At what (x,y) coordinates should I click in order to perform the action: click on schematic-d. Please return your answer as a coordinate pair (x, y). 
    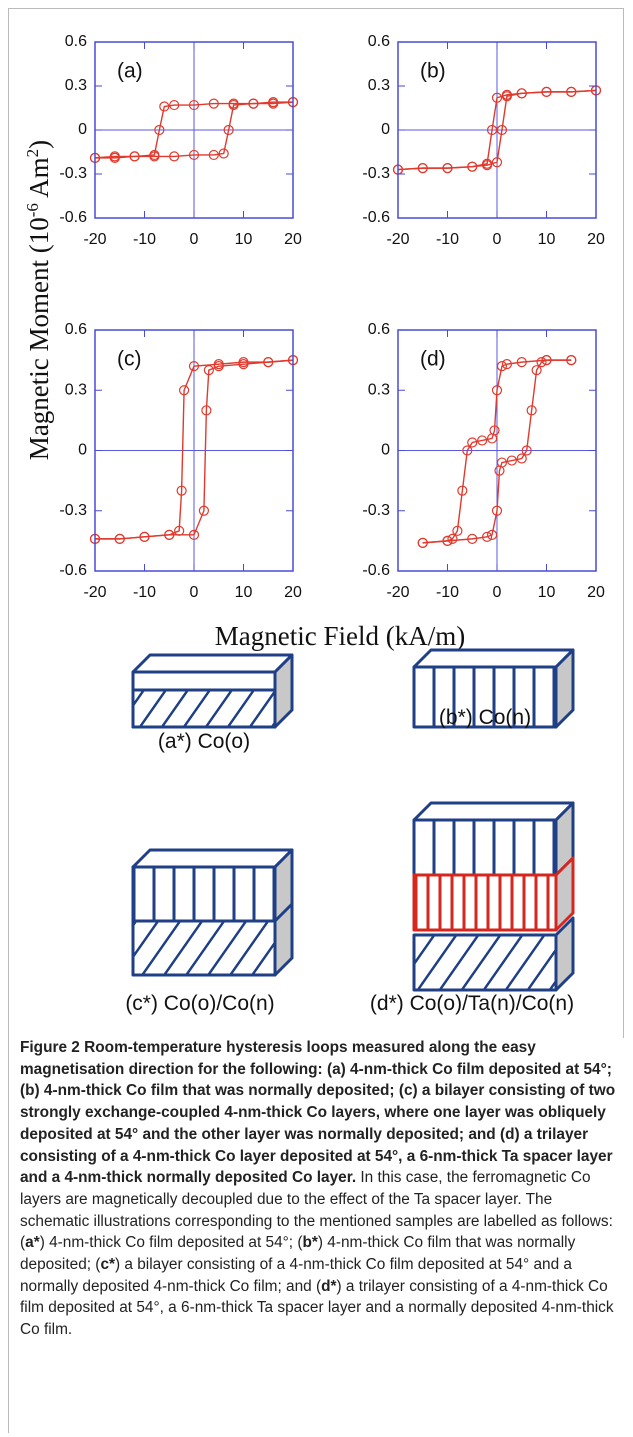
    Looking at the image, I should click on (493, 896).